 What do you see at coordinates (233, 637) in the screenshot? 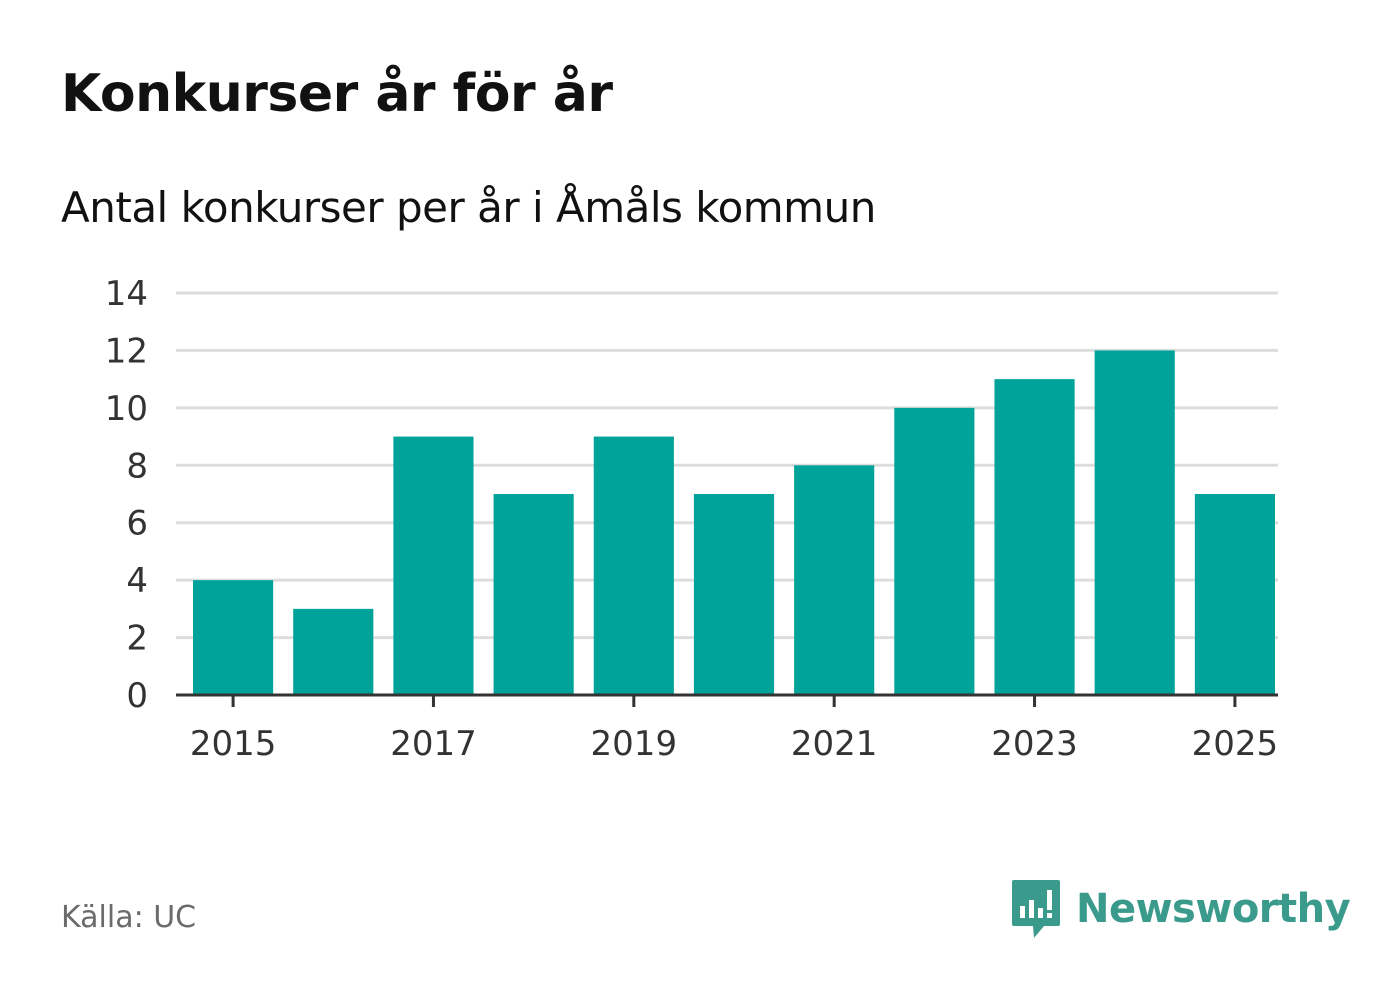
I see `bar-2015` at bounding box center [233, 637].